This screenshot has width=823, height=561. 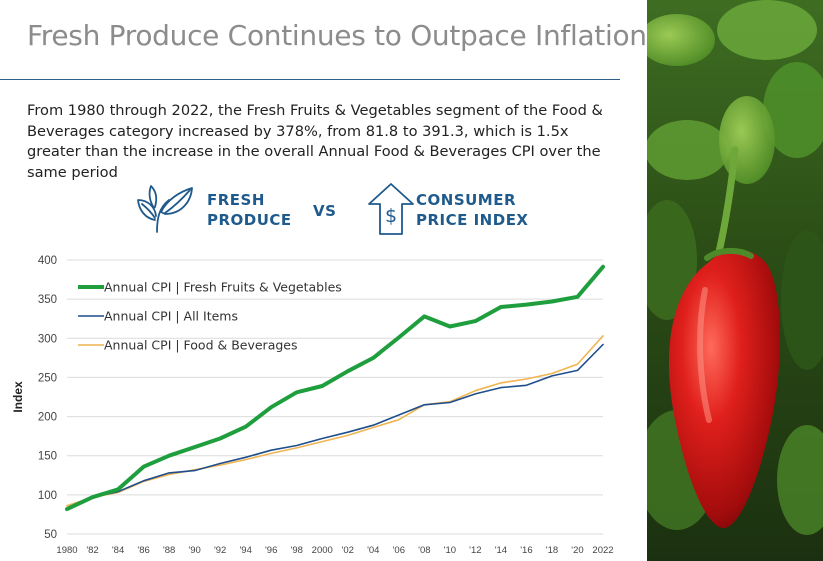 I want to click on x-tick-label: '84, so click(x=118, y=550).